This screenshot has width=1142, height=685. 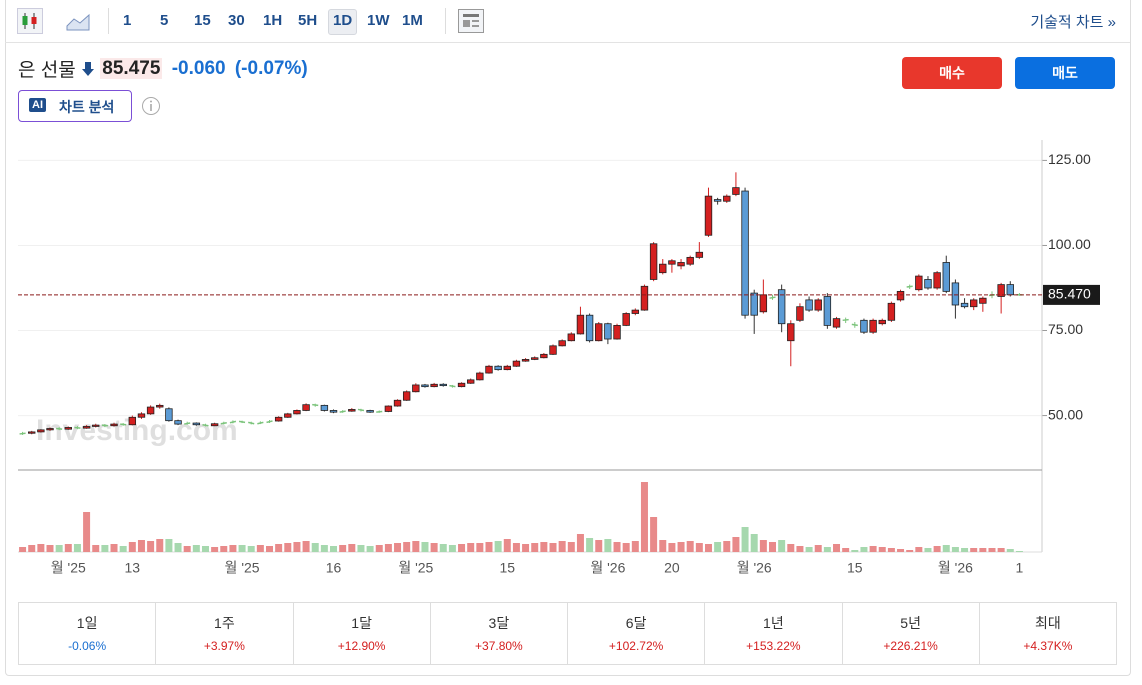 What do you see at coordinates (30, 21) in the screenshot?
I see `candle-icon` at bounding box center [30, 21].